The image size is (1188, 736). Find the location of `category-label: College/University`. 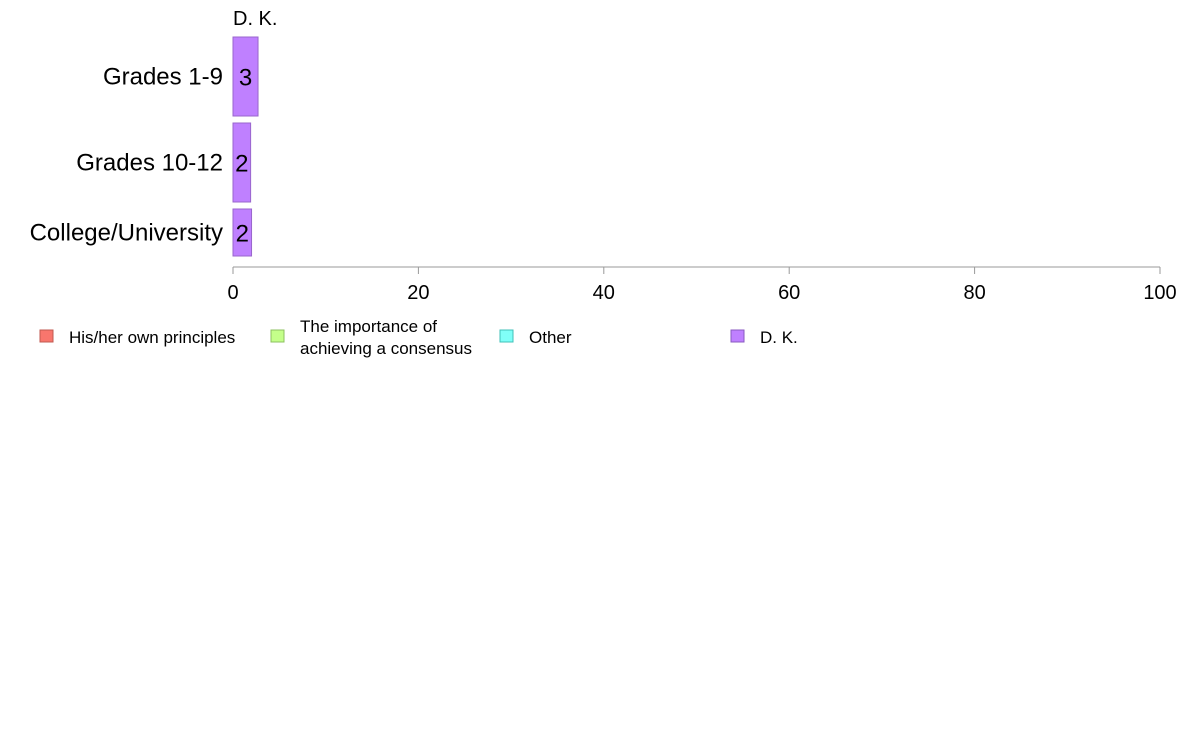

category-label: College/University is located at coordinates (126, 233).